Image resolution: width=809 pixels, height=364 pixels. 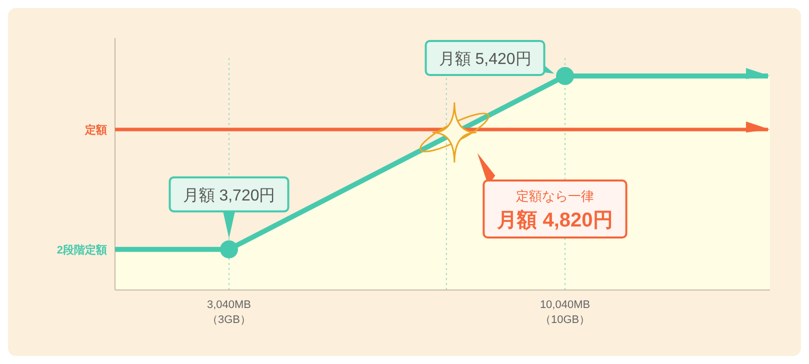 I want to click on annotation: 月額 4,820円, so click(x=554, y=220).